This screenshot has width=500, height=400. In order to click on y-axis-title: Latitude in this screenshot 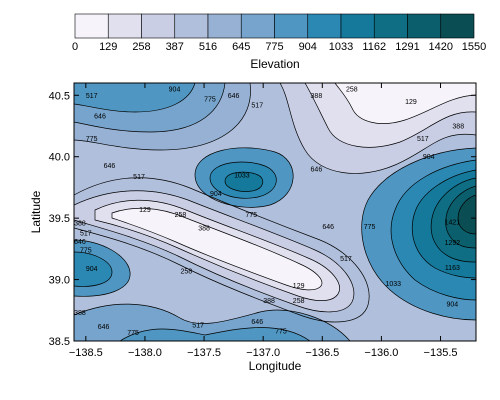, I will do `click(36, 211)`.